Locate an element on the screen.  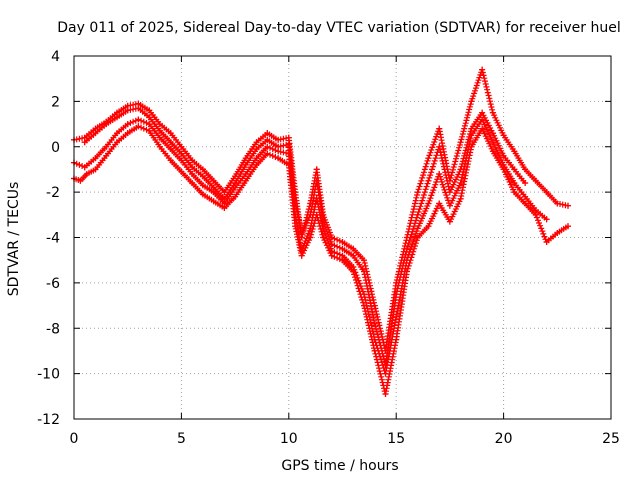
y-tick-label: -2 is located at coordinates (53, 193).